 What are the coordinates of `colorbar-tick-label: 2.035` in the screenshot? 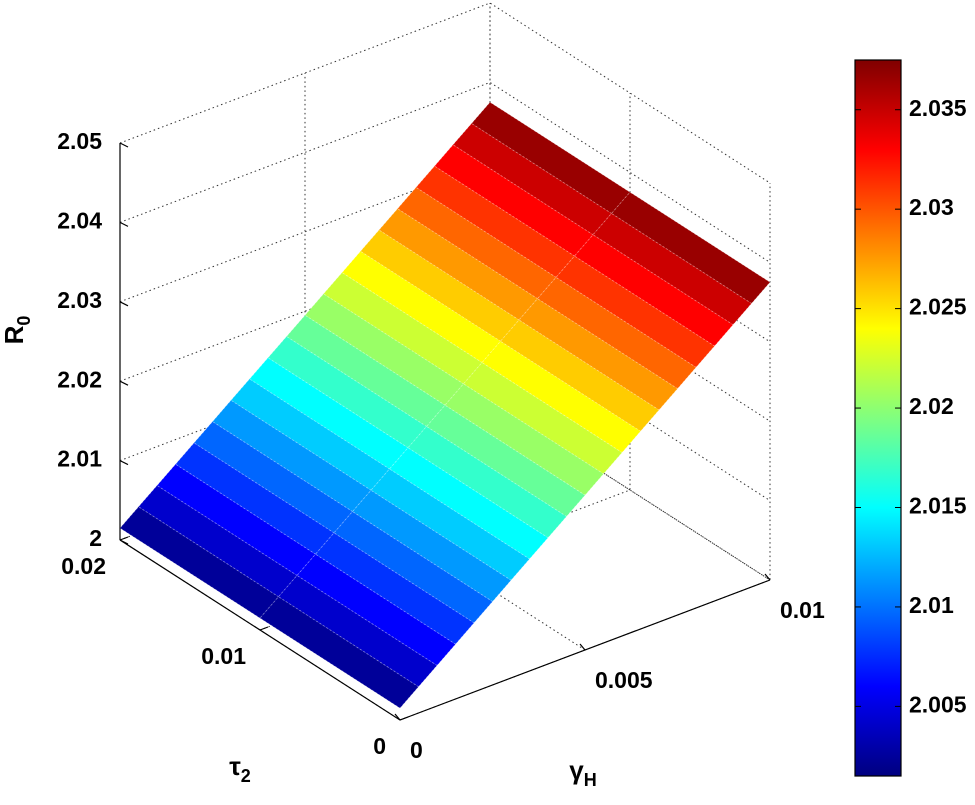 It's located at (938, 108).